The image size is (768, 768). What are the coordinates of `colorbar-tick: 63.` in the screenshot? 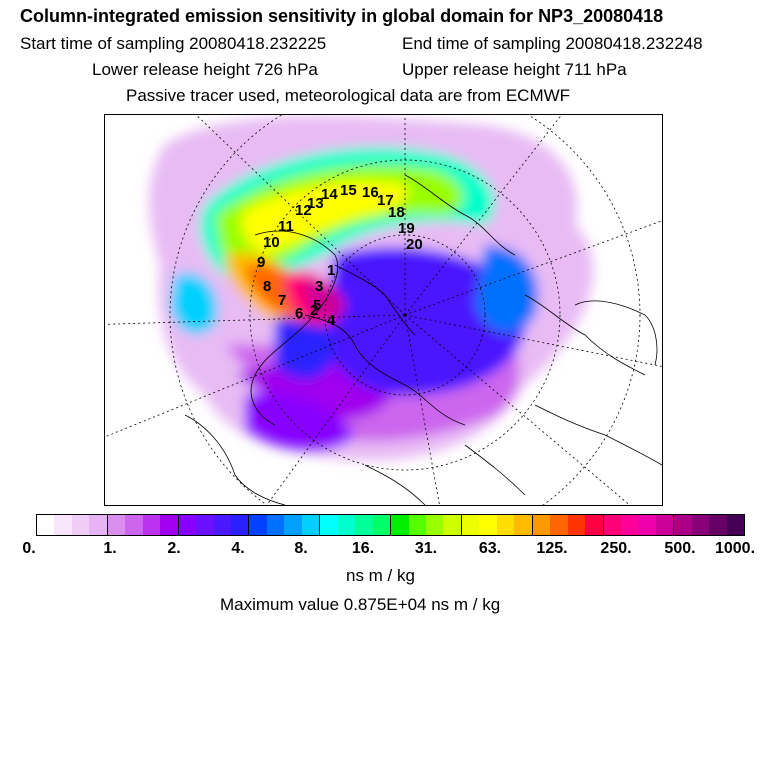 It's located at (490, 548).